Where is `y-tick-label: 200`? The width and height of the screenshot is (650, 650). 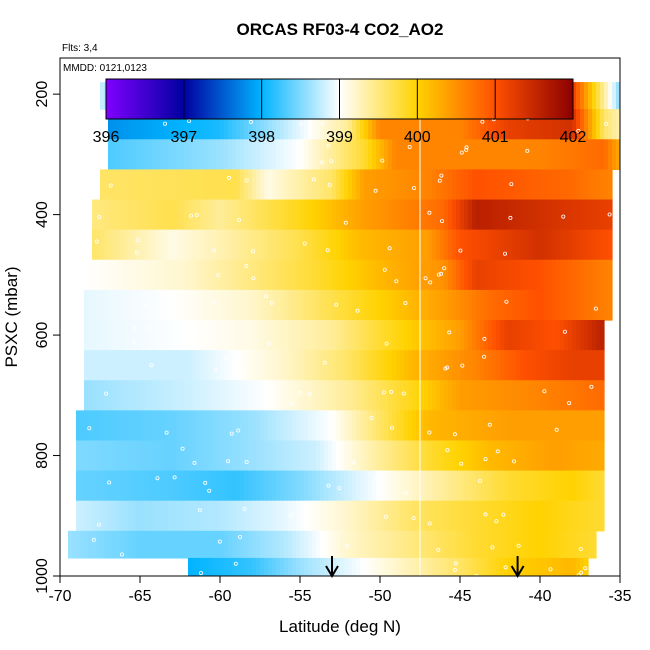
y-tick-label: 200 is located at coordinates (42, 94).